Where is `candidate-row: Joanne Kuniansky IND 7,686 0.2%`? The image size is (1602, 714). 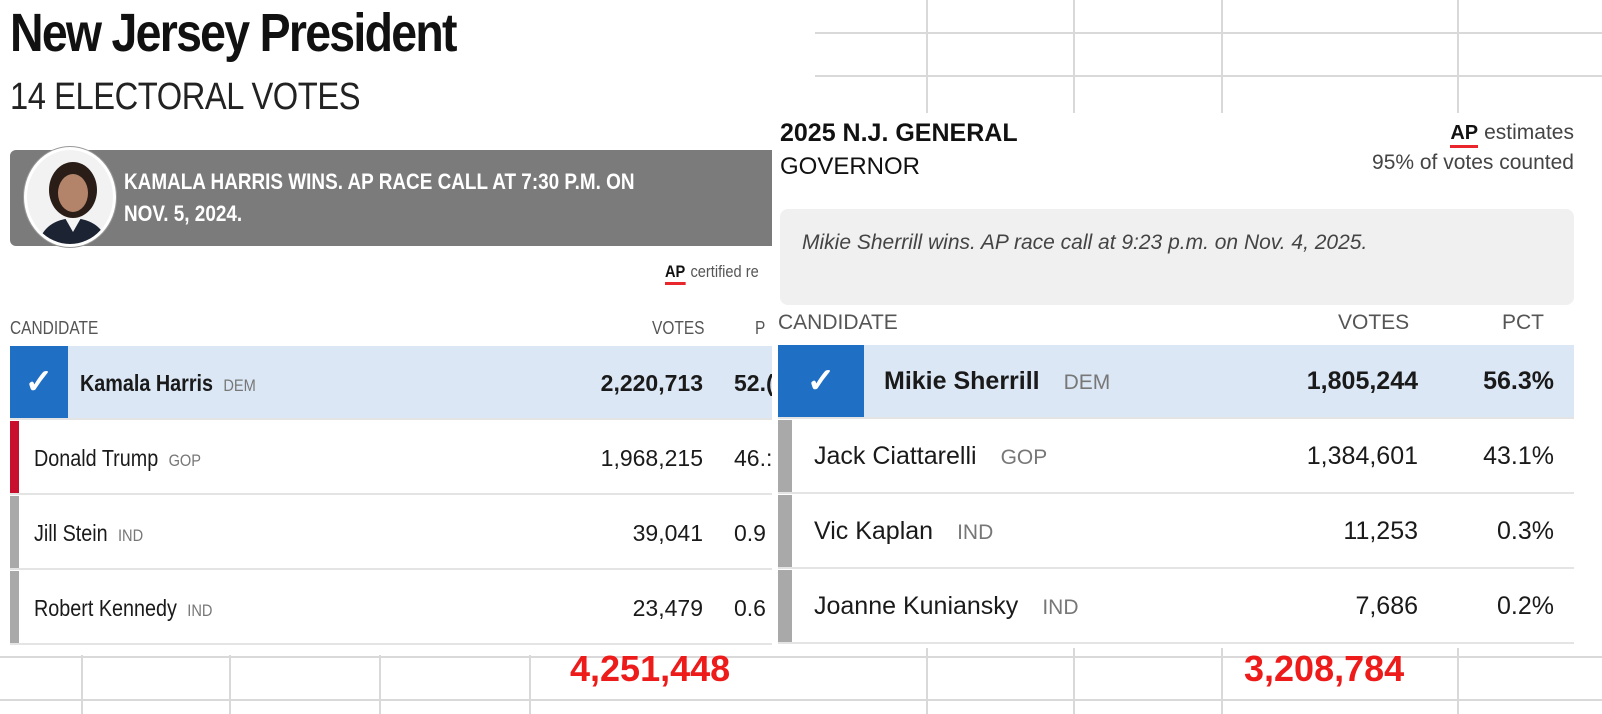 candidate-row: Joanne Kuniansky IND 7,686 0.2% is located at coordinates (1176, 607).